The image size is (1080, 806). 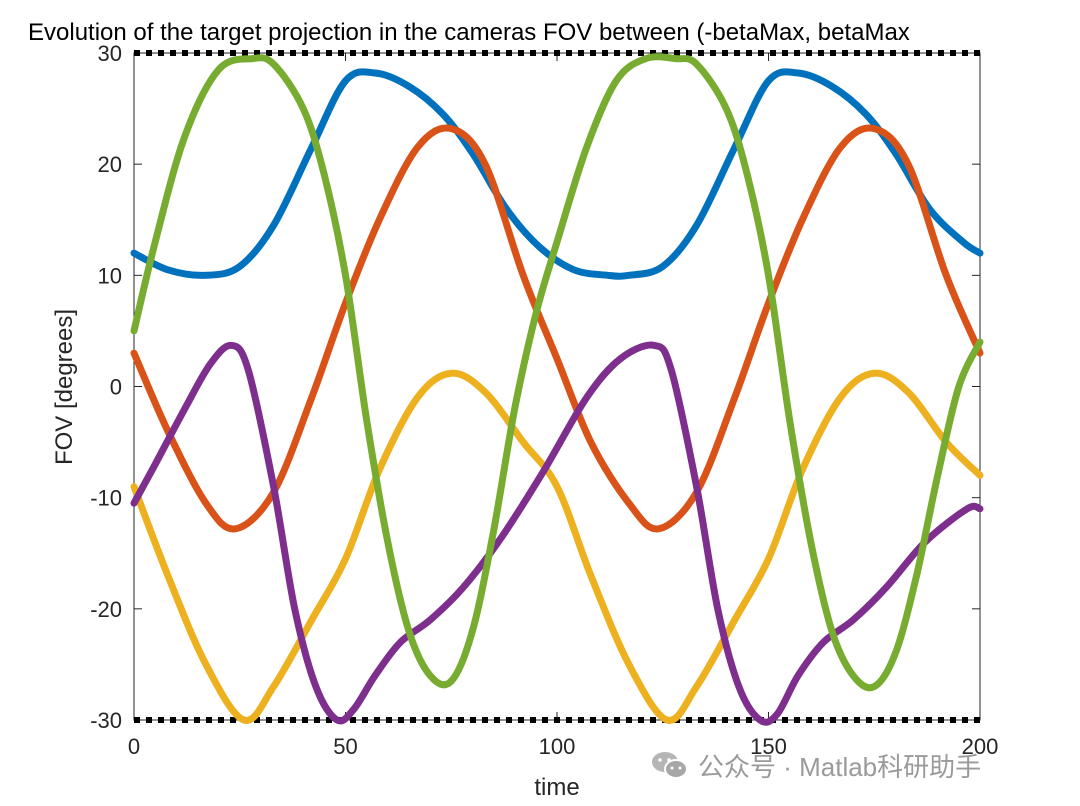 What do you see at coordinates (670, 765) in the screenshot?
I see `wechat-icon` at bounding box center [670, 765].